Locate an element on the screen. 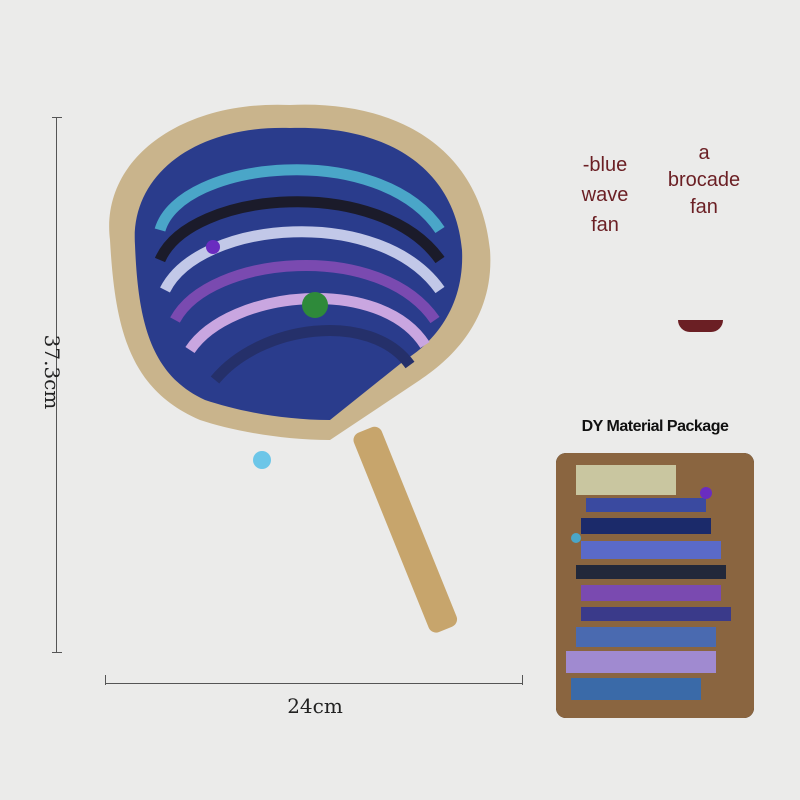 Image resolution: width=800 pixels, height=800 pixels. package-title: DY Material Package is located at coordinates (655, 426).